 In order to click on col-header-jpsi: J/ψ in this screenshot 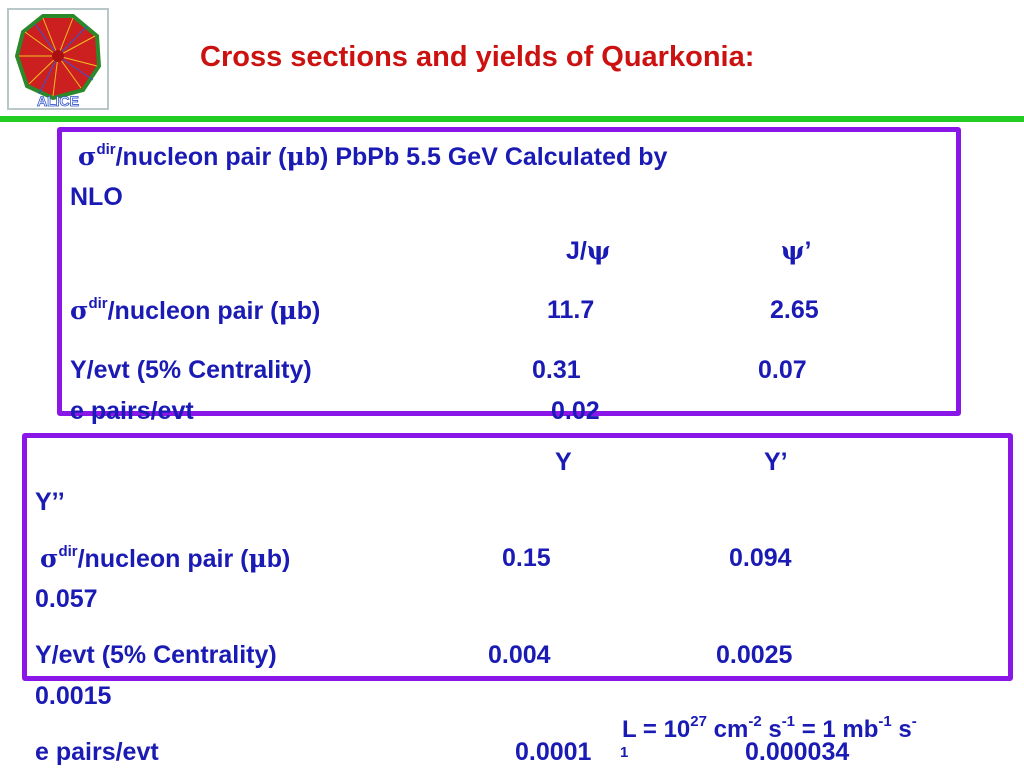, I will do `click(588, 250)`.